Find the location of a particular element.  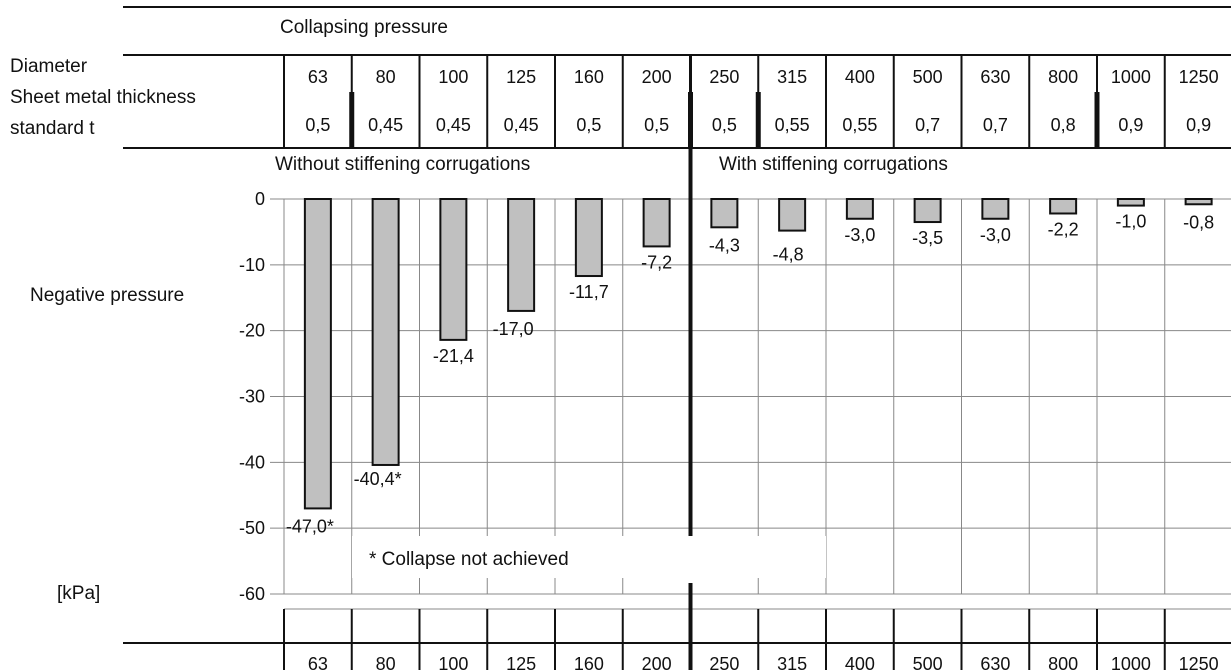

y-axis-unit: [kPa] is located at coordinates (78, 593).